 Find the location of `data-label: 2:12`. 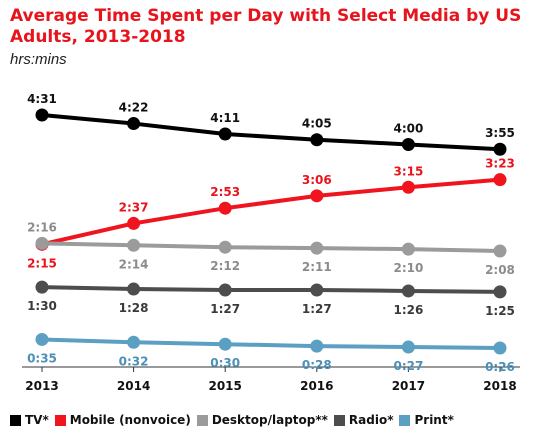

data-label: 2:12 is located at coordinates (225, 266).